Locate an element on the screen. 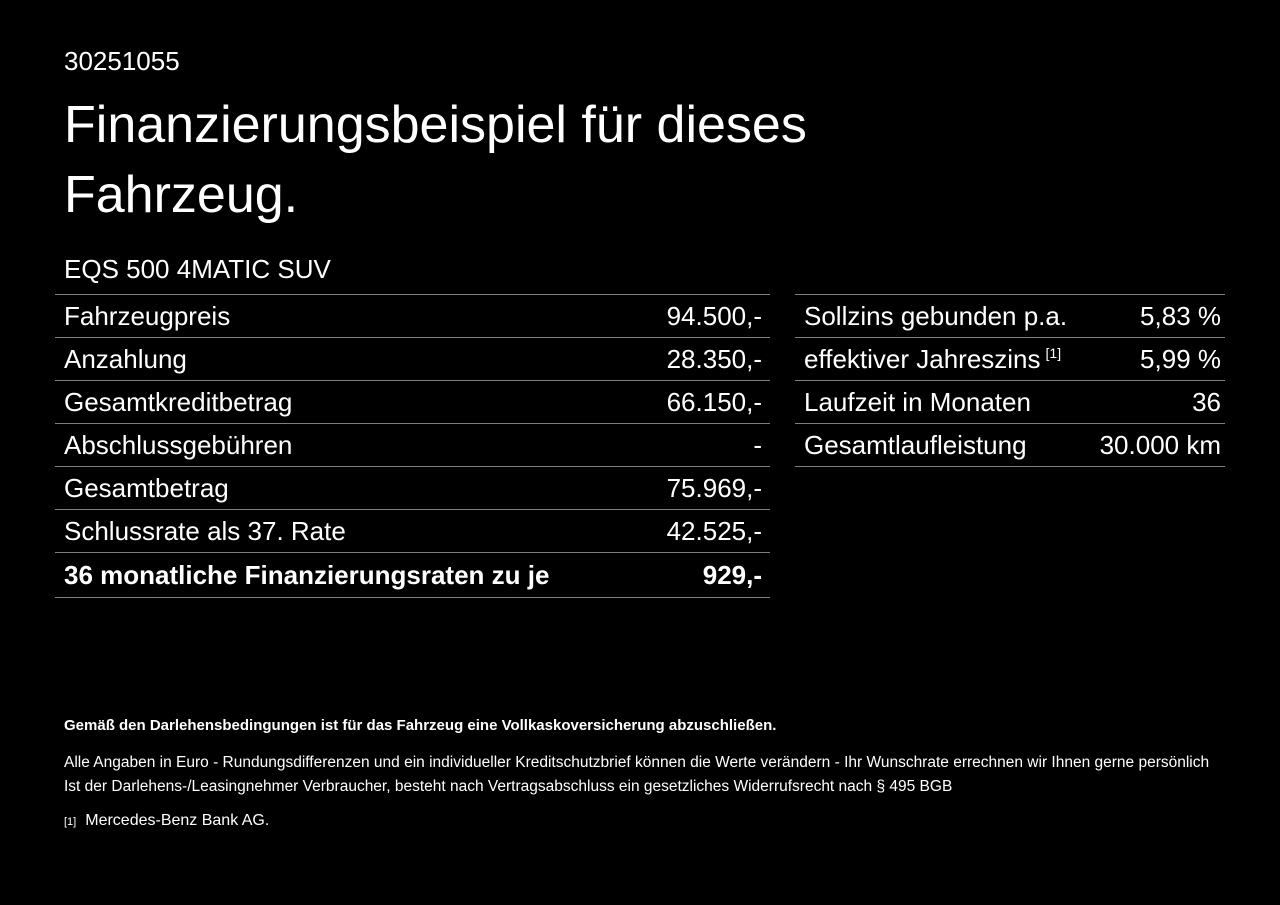 The height and width of the screenshot is (905, 1280). document-number: 30251055 is located at coordinates (122, 61).